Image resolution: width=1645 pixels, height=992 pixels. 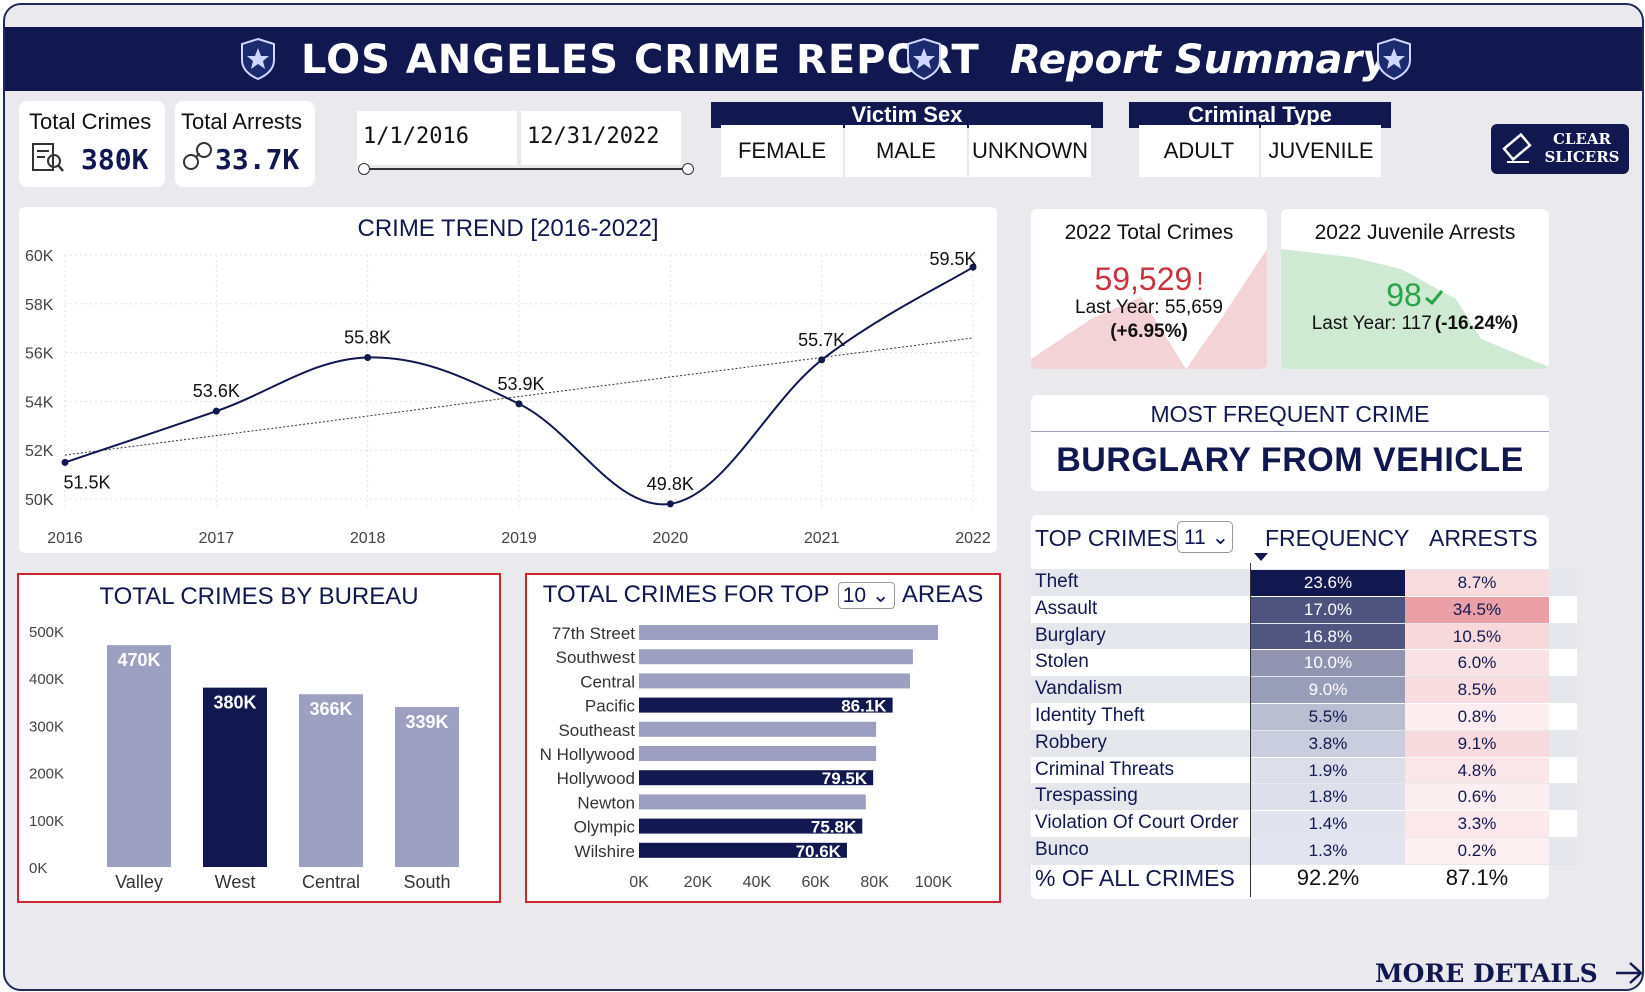 I want to click on police-badge-icon, so click(x=924, y=59).